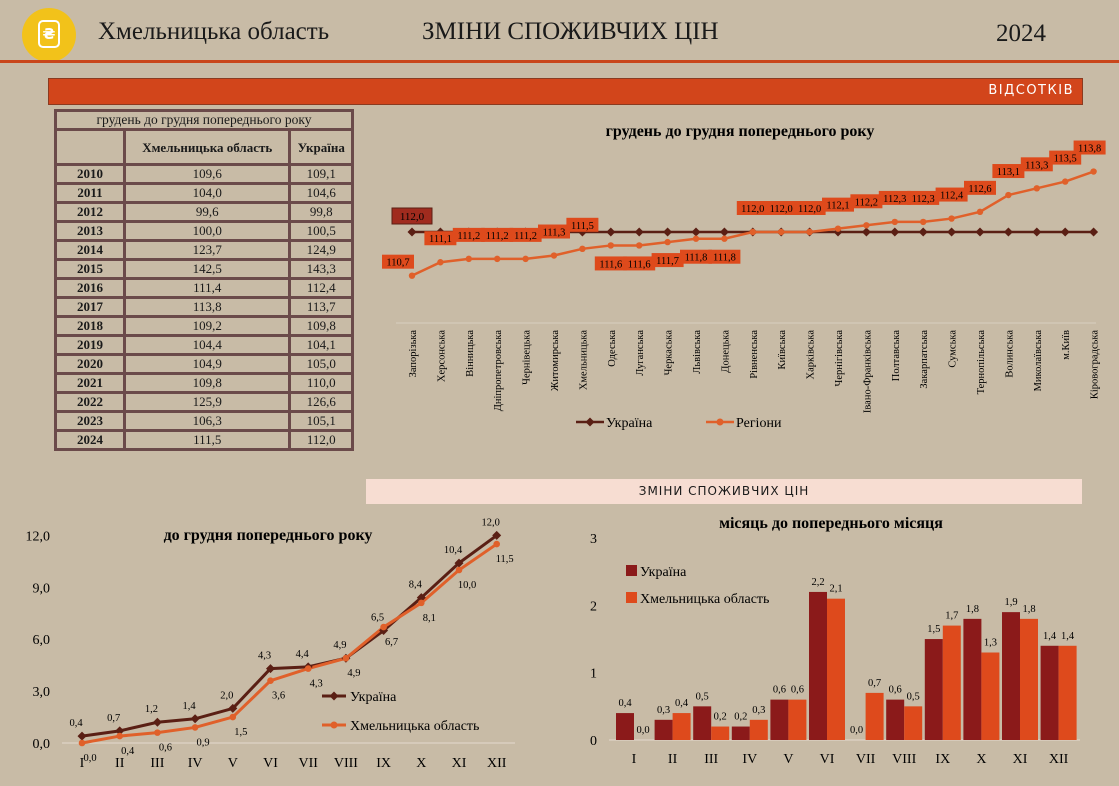 This screenshot has width=1119, height=786. What do you see at coordinates (207, 147) in the screenshot?
I see `col-header-region: Хмельницька область` at bounding box center [207, 147].